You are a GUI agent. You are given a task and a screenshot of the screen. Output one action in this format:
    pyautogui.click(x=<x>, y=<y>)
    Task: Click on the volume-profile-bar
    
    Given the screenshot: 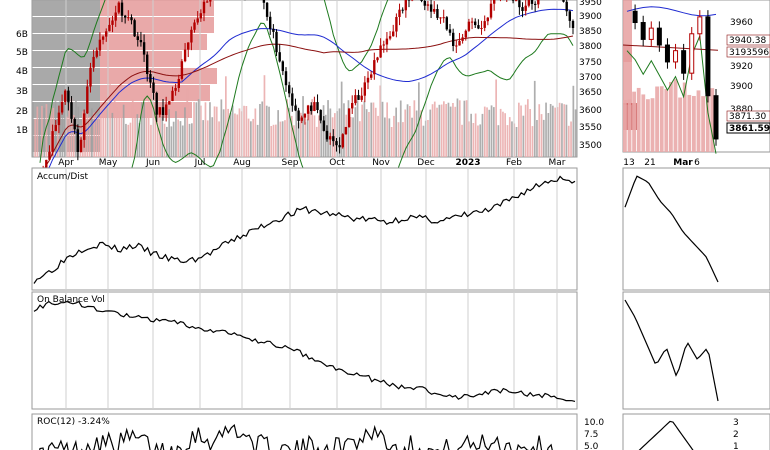 What is the action you would take?
    pyautogui.click(x=155, y=93)
    